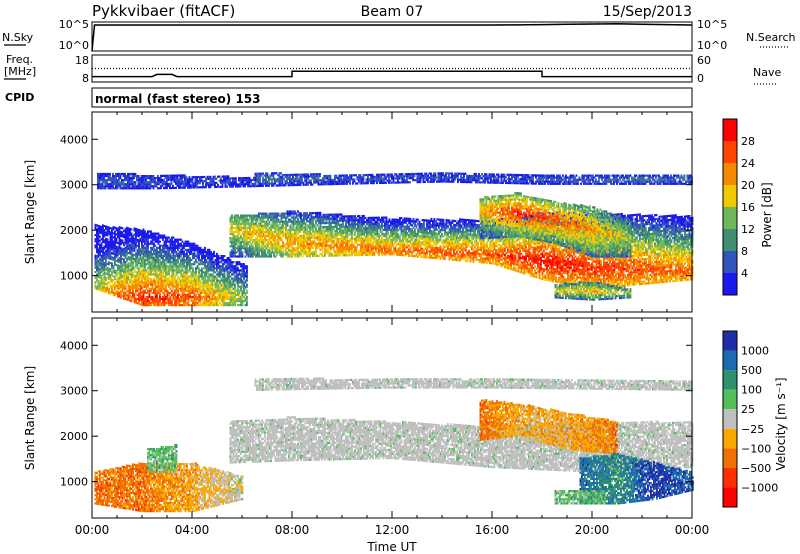  I want to click on frequency-left-tick-bottom: 8, so click(85, 78).